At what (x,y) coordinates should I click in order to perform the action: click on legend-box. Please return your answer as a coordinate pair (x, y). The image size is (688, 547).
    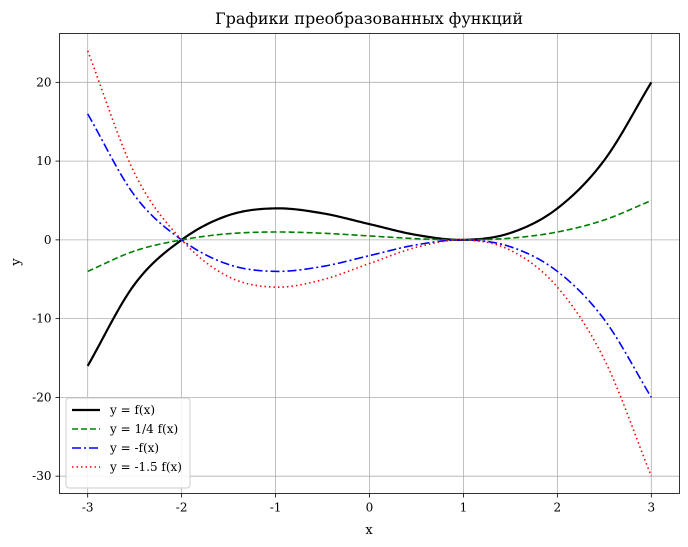
    Looking at the image, I should click on (128, 443).